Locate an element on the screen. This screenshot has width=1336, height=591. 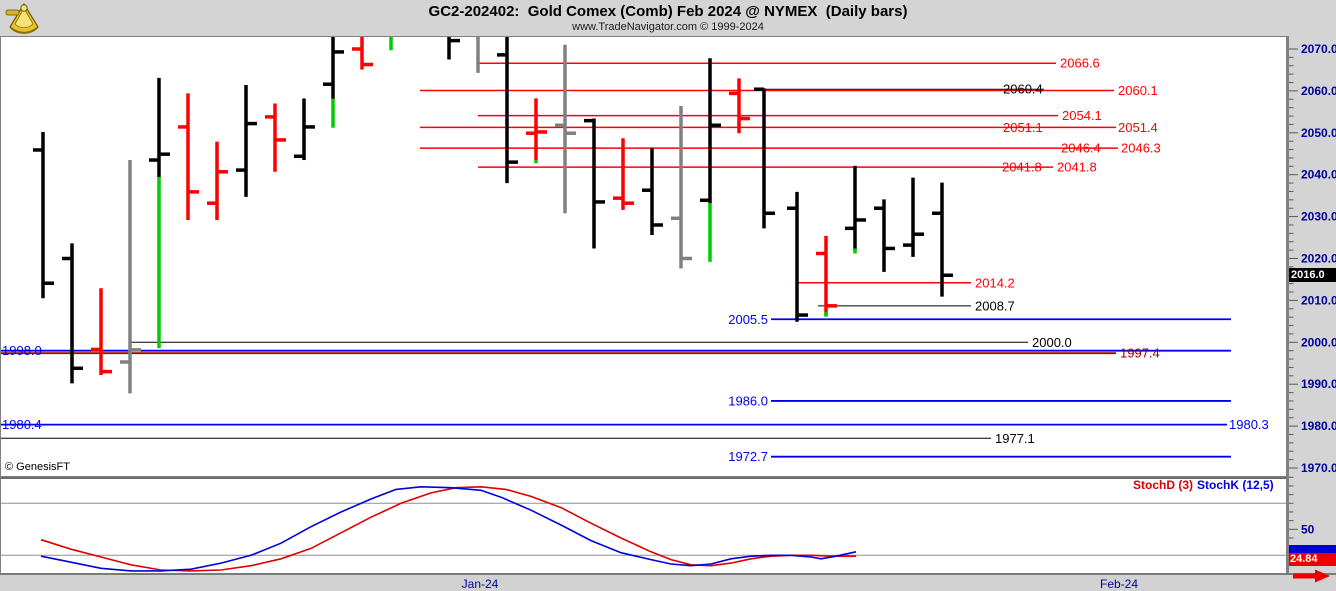
level-label: 2046.4 is located at coordinates (1081, 148).